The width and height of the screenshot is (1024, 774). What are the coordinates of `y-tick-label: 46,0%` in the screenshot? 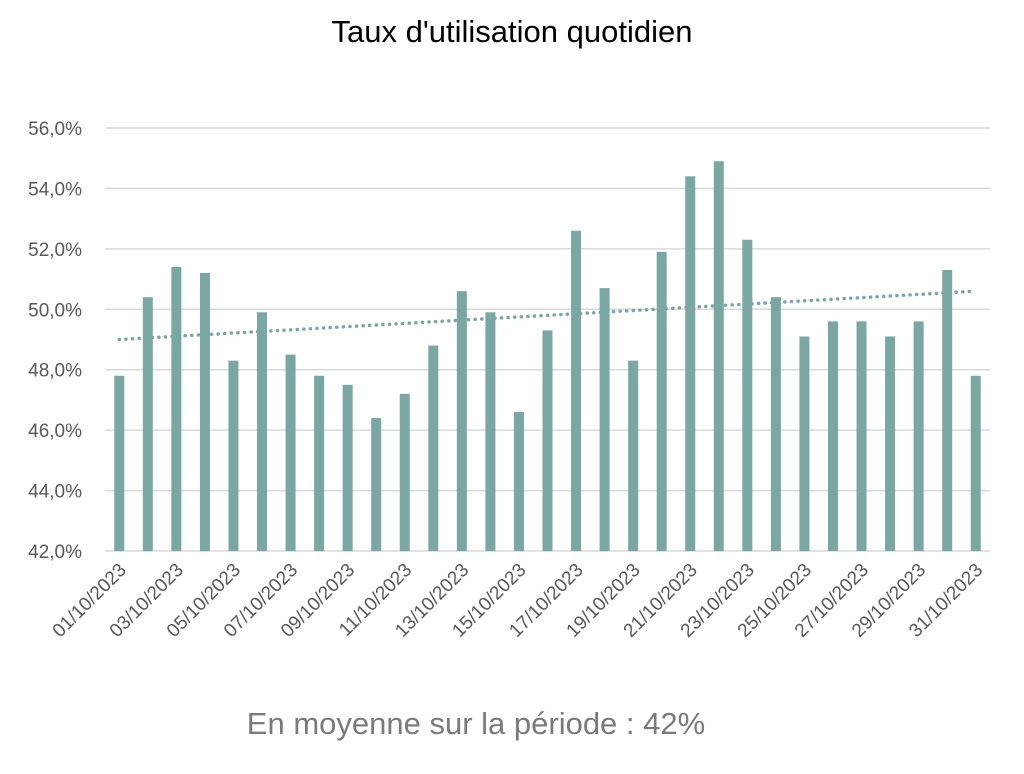 It's located at (55, 431).